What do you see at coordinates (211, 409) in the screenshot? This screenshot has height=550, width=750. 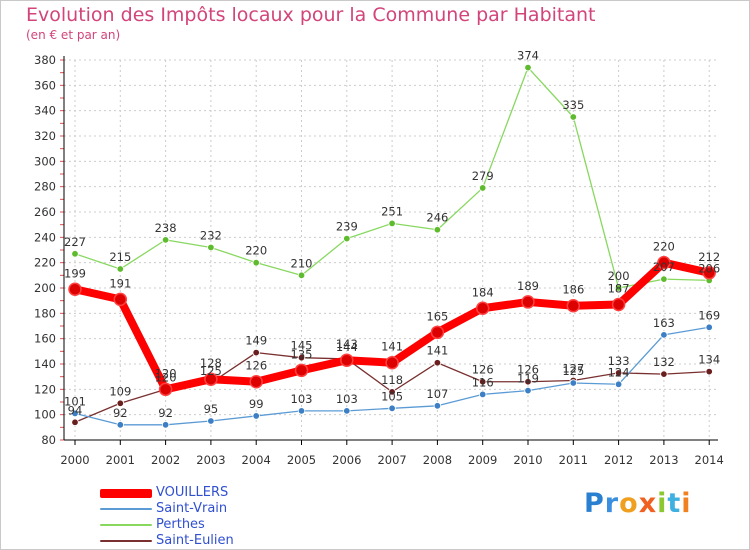 I see `data-label: 95` at bounding box center [211, 409].